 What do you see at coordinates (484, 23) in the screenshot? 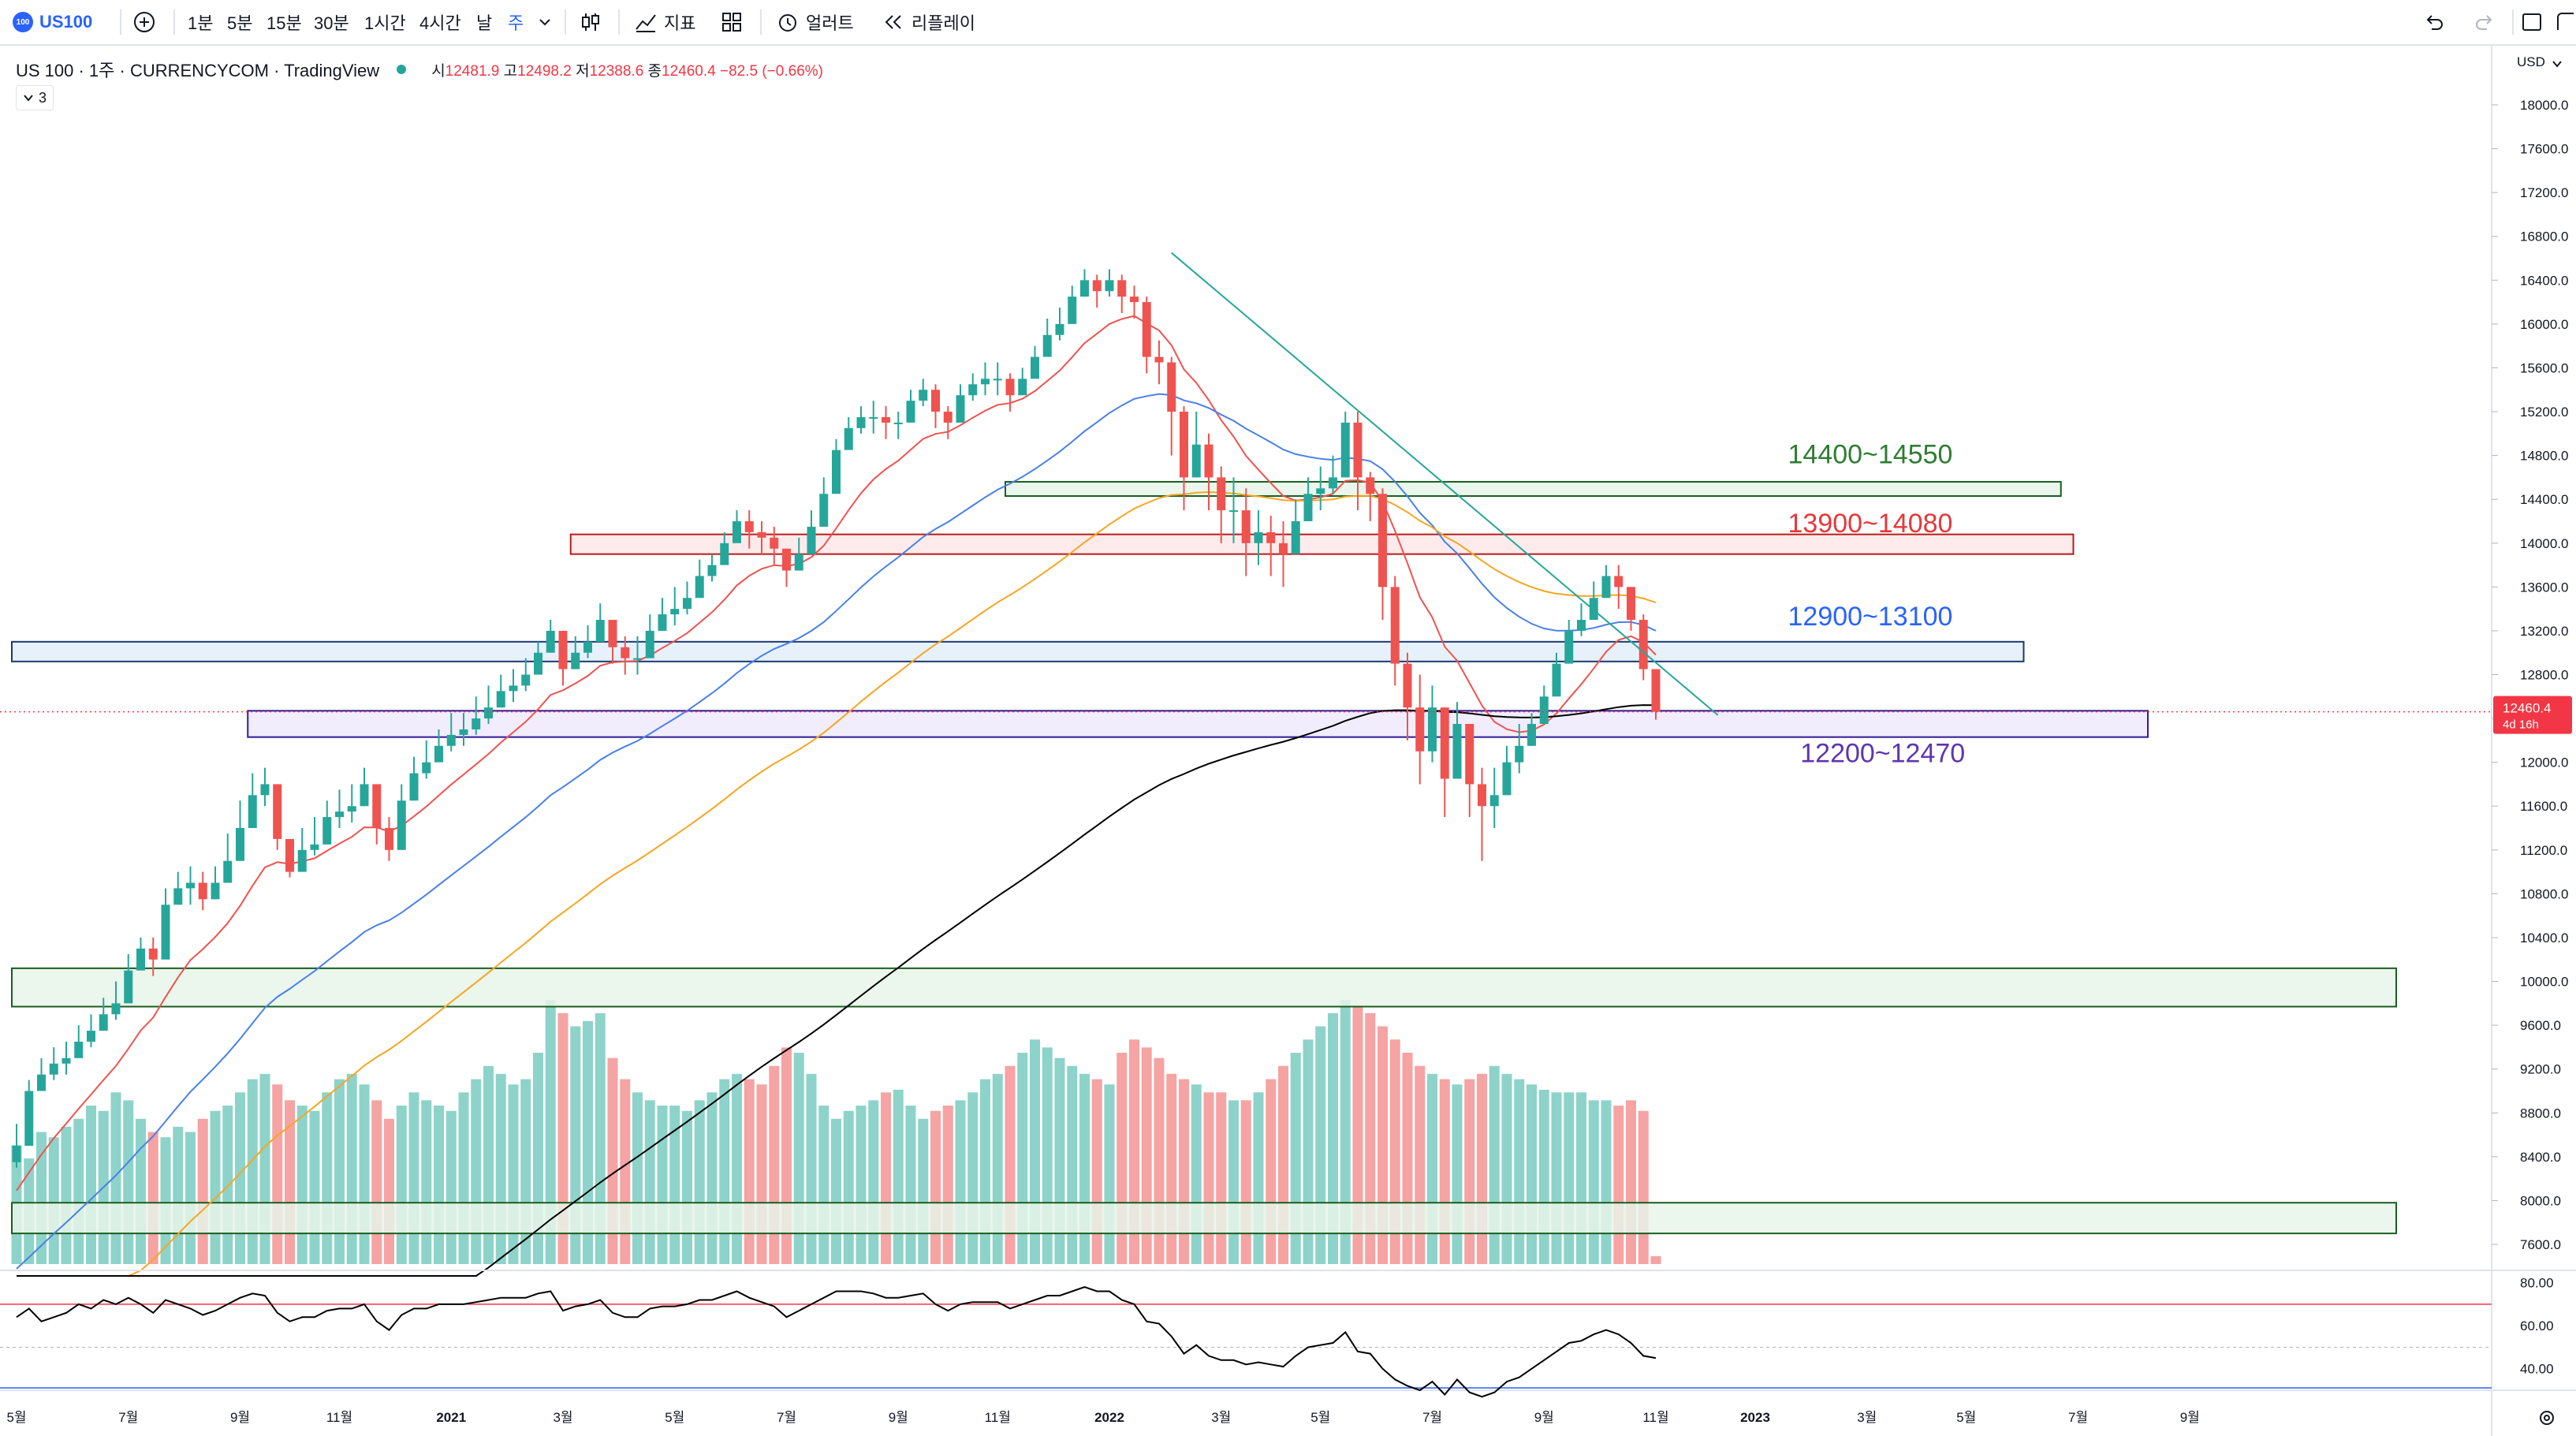
I see `interval-1d: 날` at bounding box center [484, 23].